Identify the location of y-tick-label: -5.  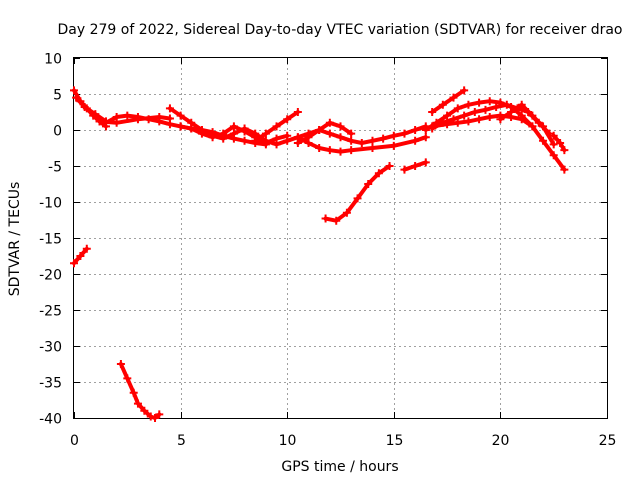
(55, 168).